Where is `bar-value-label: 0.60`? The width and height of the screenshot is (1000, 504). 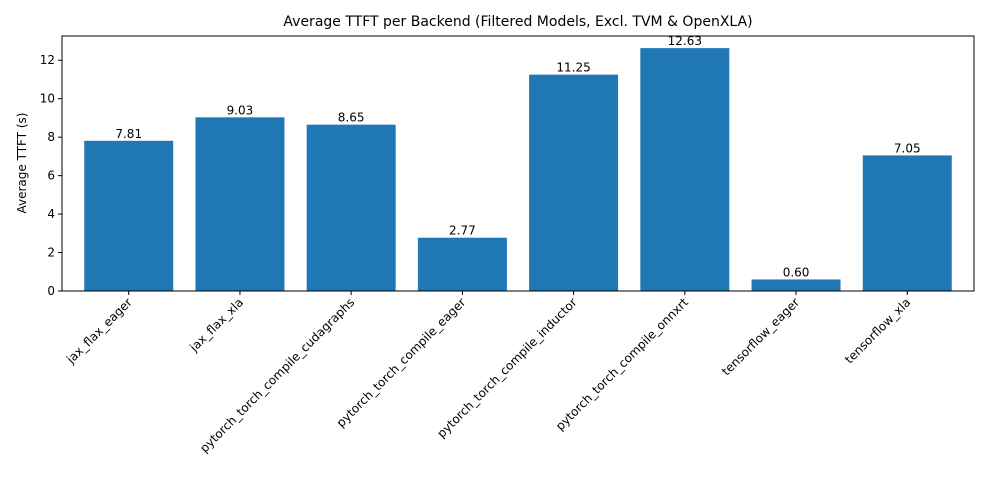 bar-value-label: 0.60 is located at coordinates (796, 272).